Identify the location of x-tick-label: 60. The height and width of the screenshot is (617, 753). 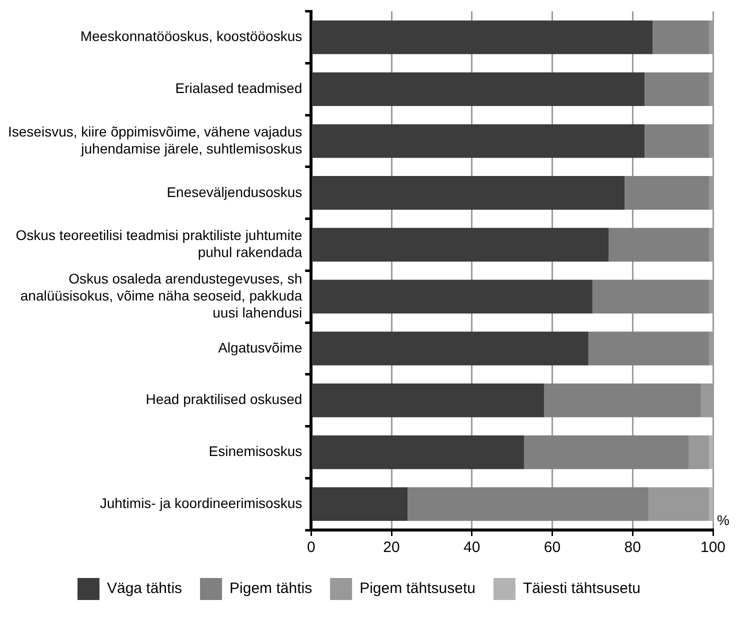
(552, 547).